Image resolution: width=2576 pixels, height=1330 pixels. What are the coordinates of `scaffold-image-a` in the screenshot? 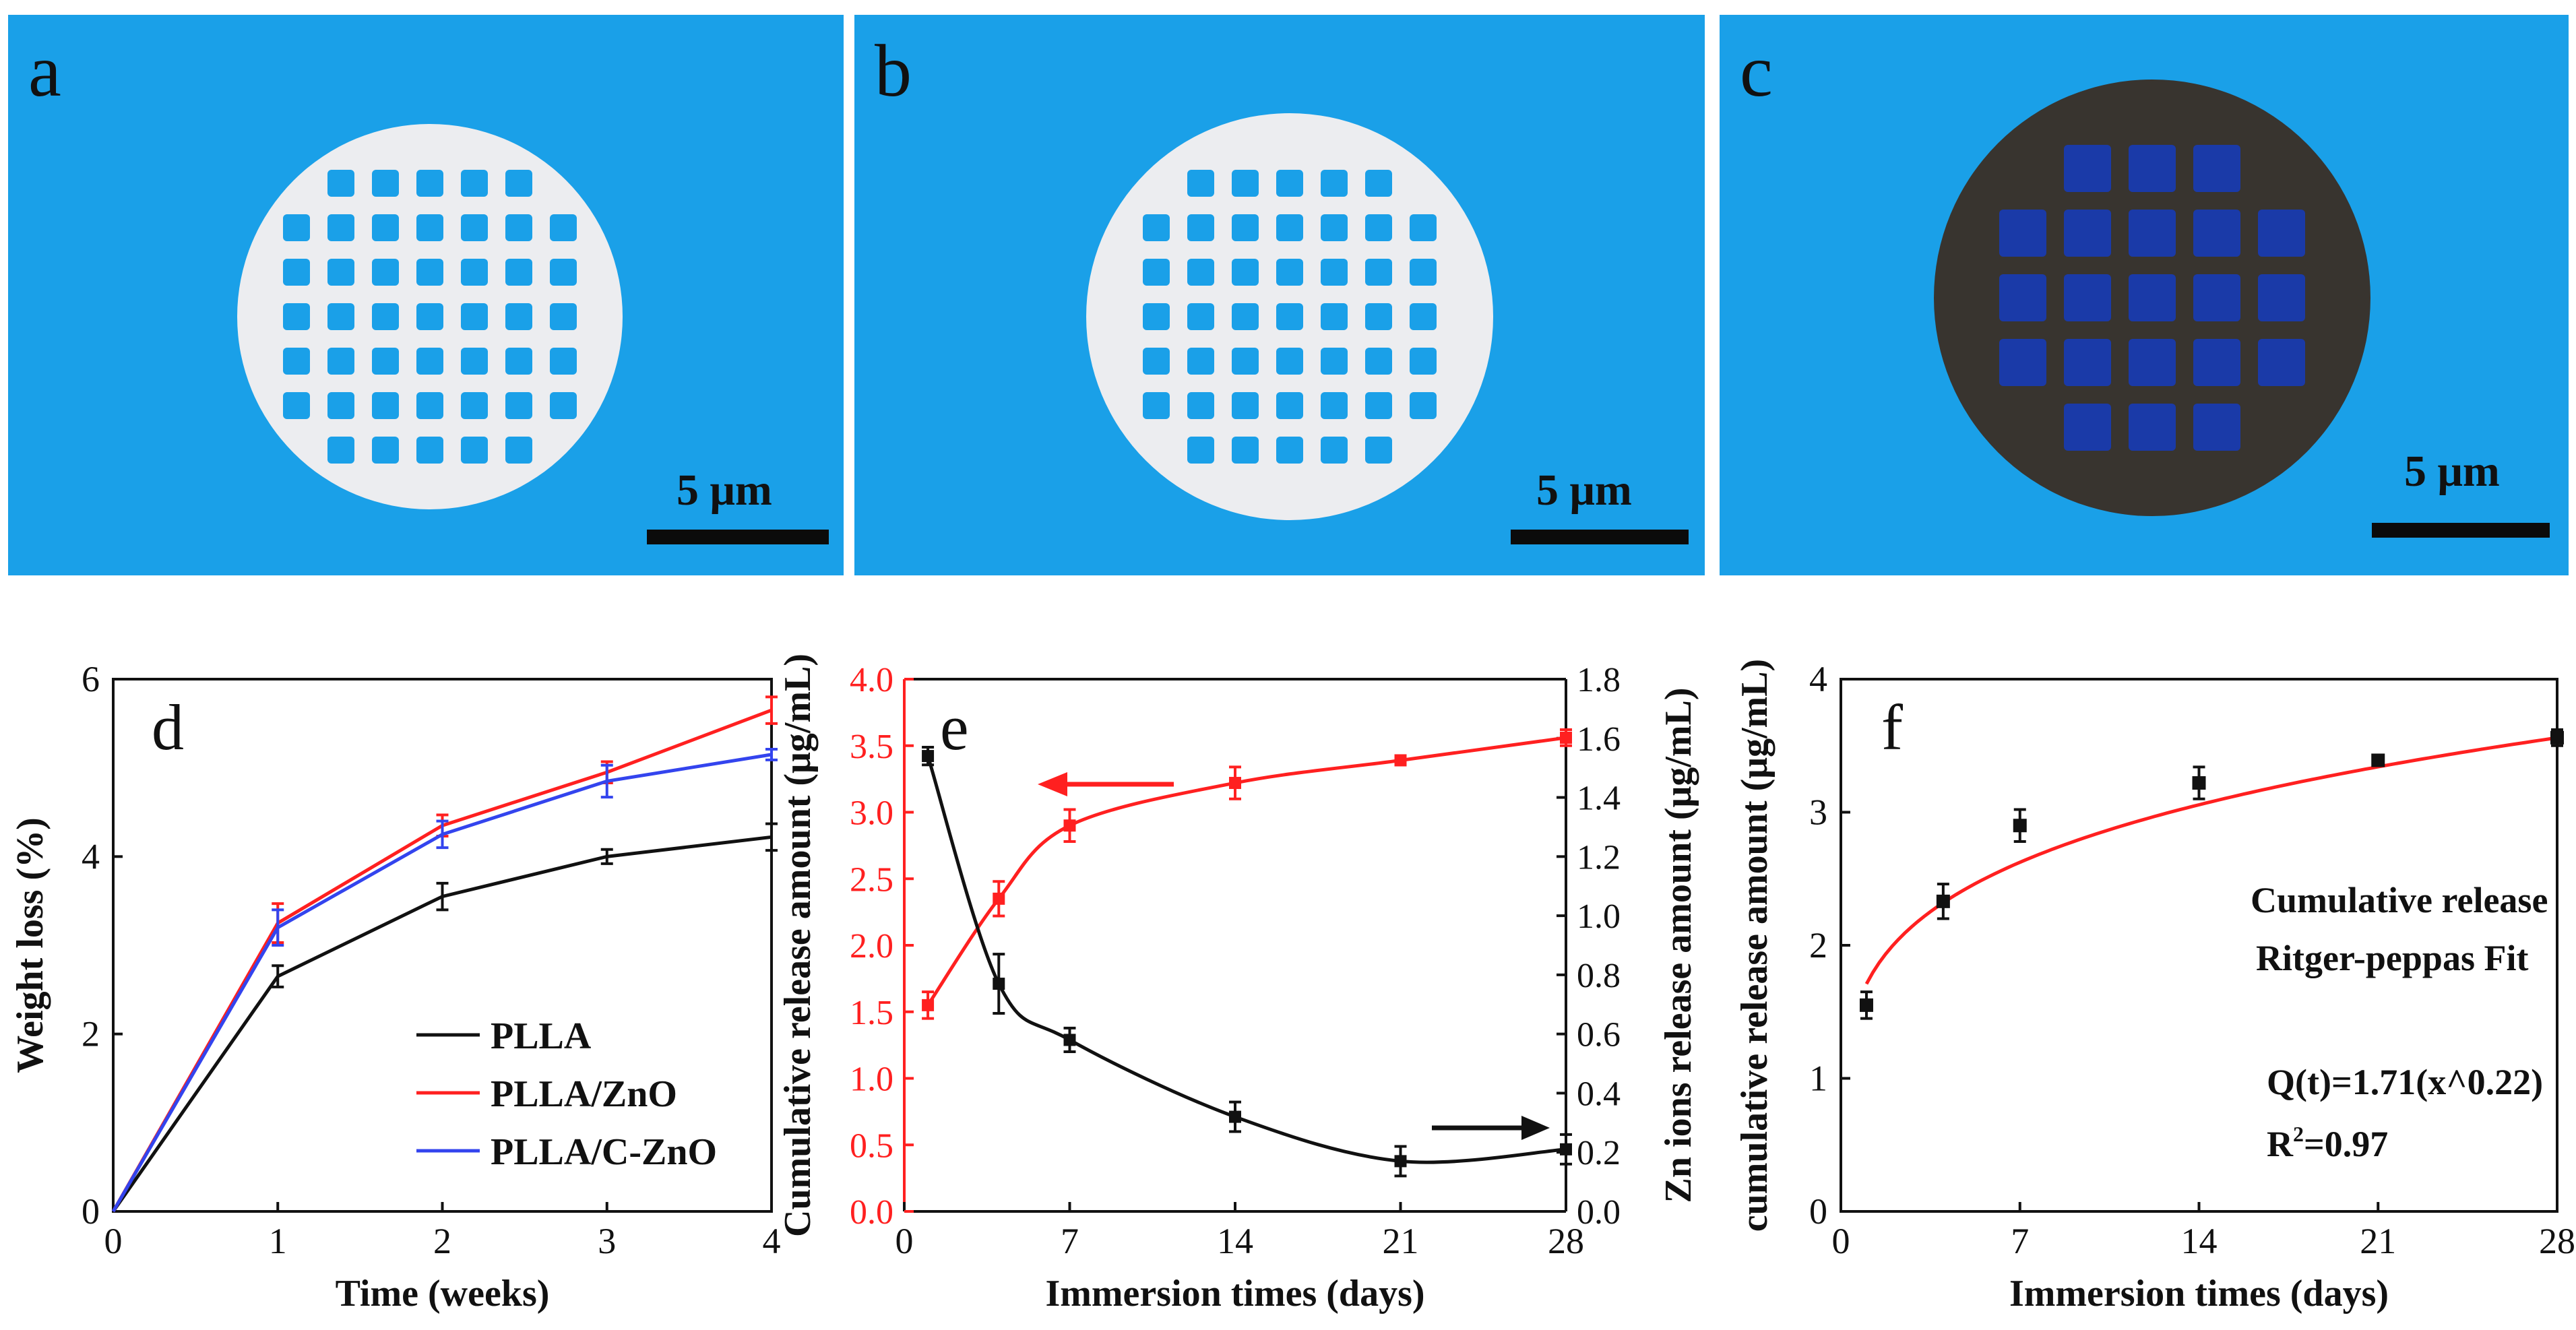 It's located at (430, 316).